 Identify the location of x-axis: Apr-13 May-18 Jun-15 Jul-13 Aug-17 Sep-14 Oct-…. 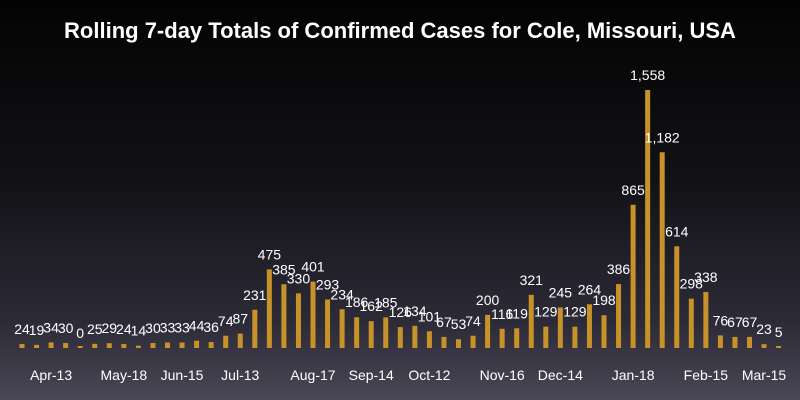
(408, 375).